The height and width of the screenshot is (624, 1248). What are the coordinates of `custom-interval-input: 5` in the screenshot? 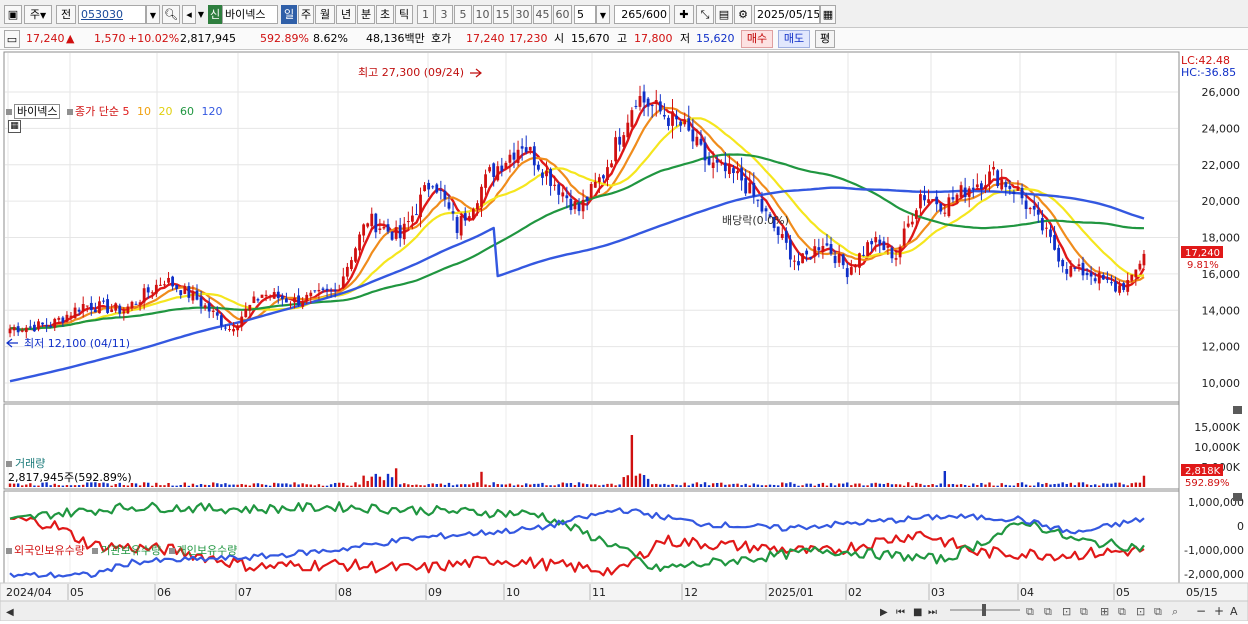 It's located at (585, 14).